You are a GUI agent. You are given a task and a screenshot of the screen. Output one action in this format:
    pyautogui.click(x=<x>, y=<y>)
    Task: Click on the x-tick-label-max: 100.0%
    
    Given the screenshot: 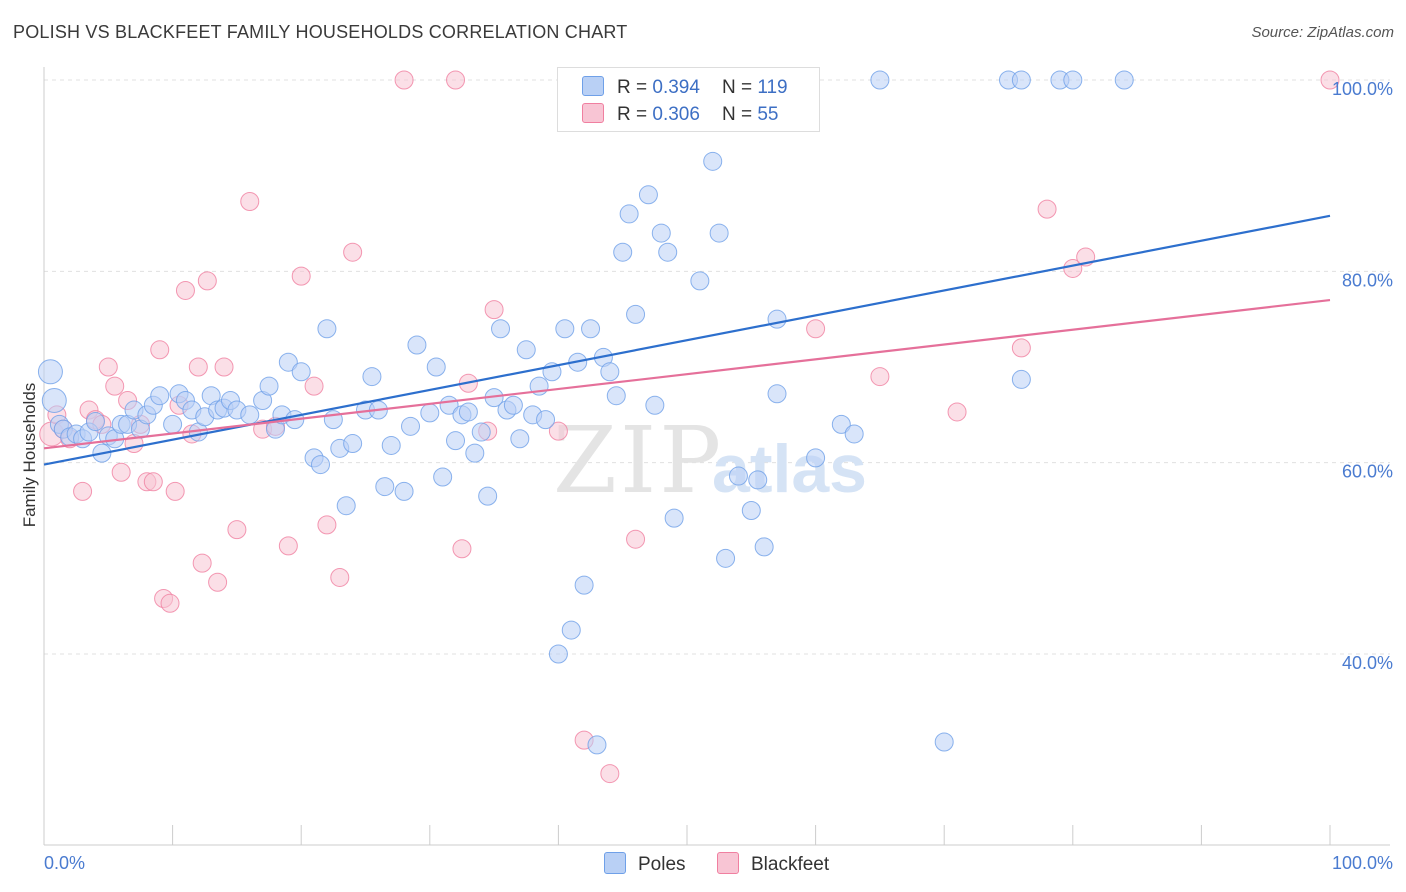 What is the action you would take?
    pyautogui.click(x=1362, y=863)
    